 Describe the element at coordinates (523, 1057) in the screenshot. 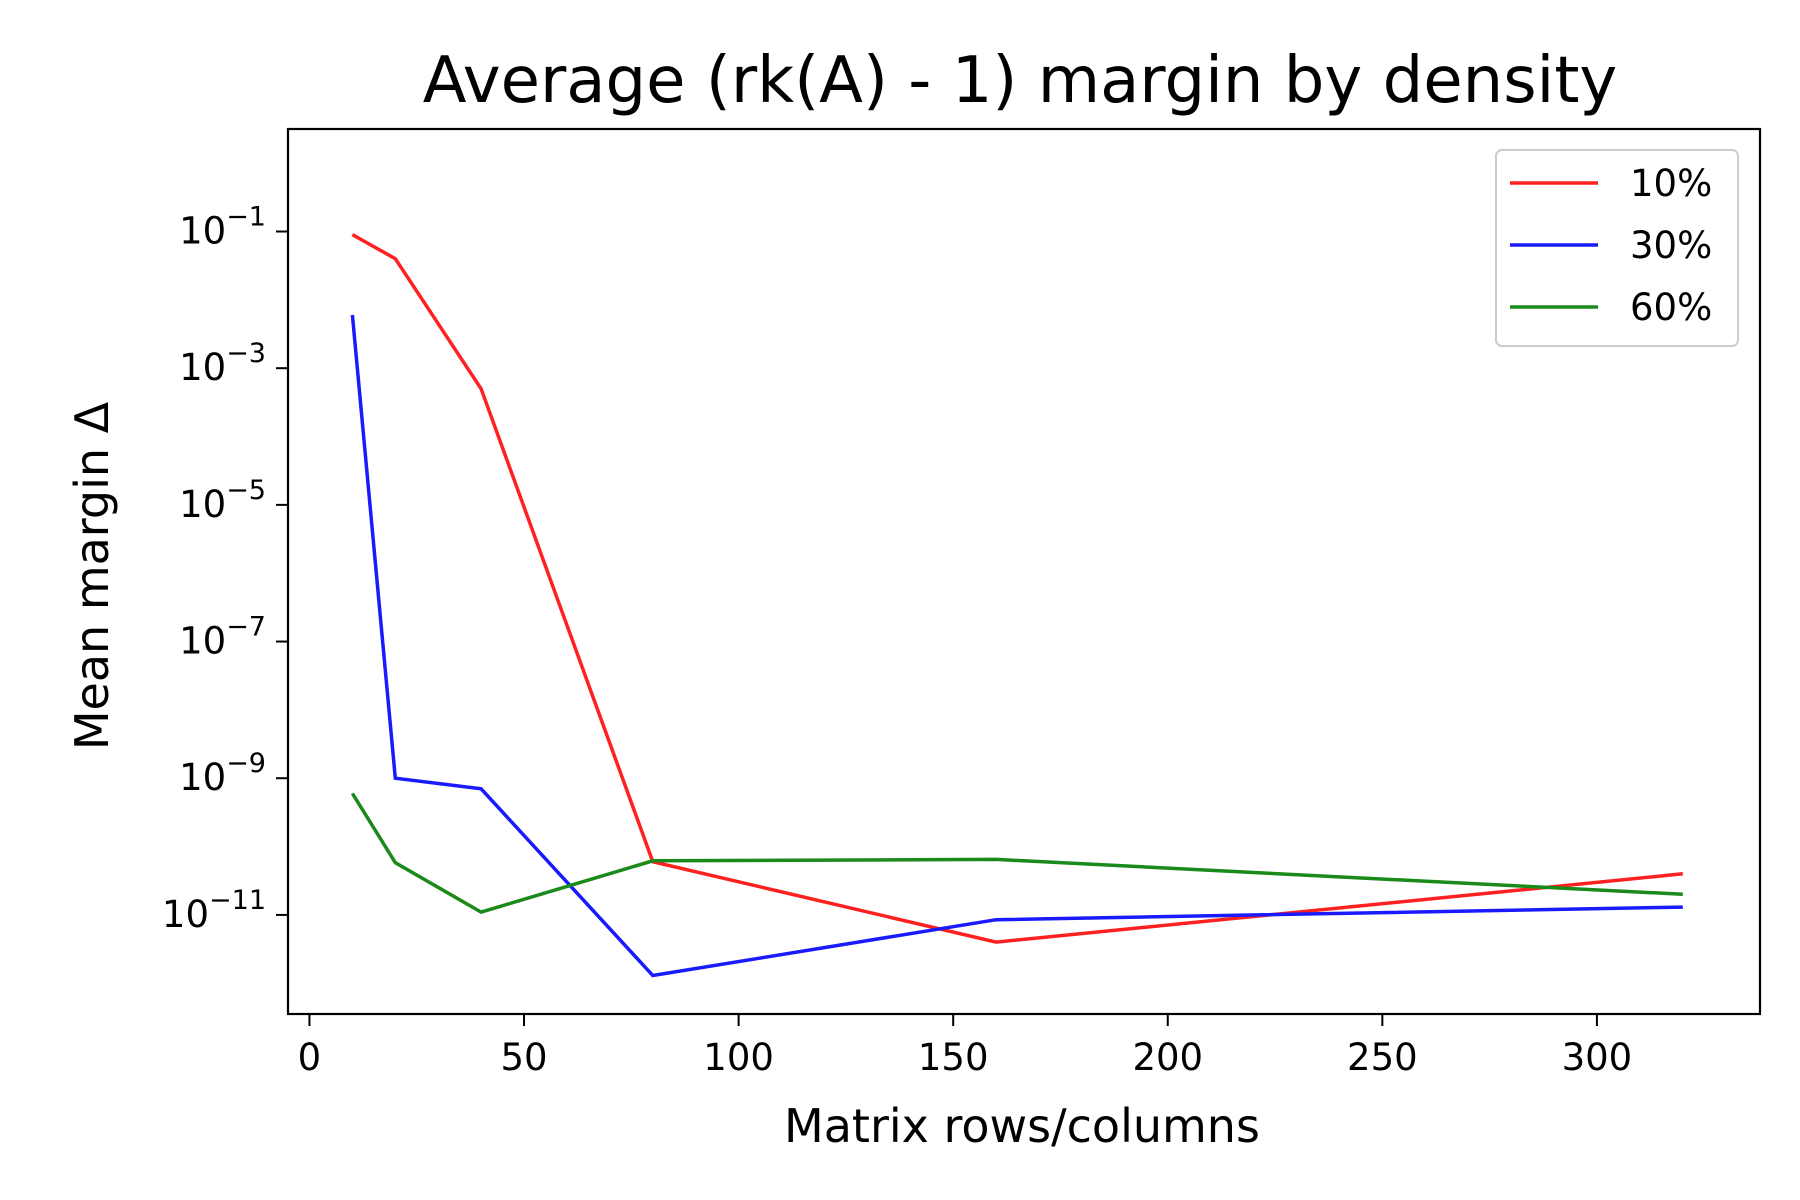

I see `x-tick-label-50: 50` at that location.